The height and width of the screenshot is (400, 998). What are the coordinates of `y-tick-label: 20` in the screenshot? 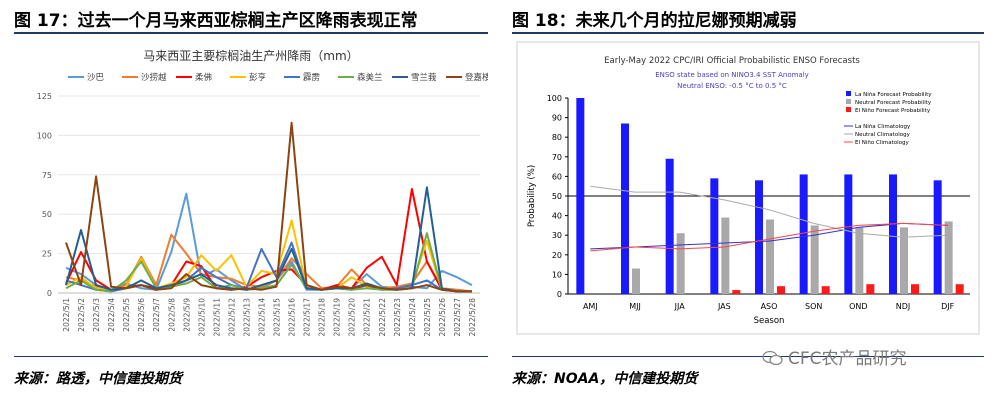 It's located at (557, 255).